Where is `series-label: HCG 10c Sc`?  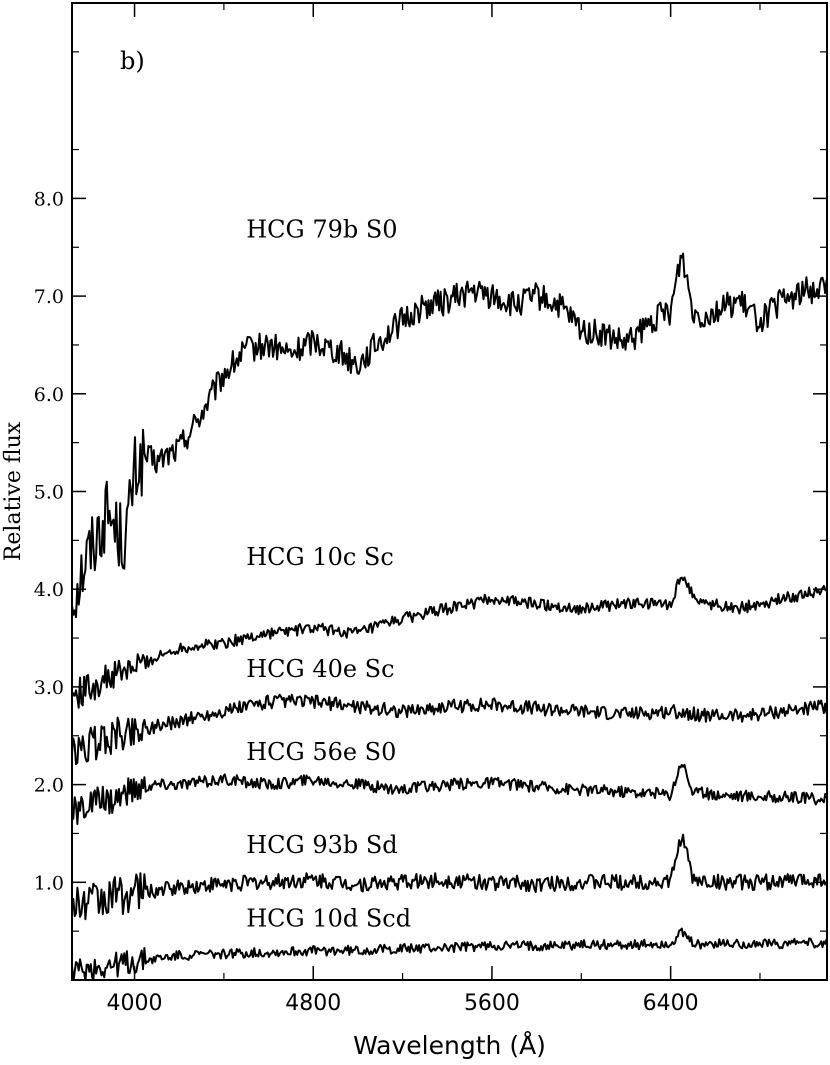
series-label: HCG 10c Sc is located at coordinates (320, 557).